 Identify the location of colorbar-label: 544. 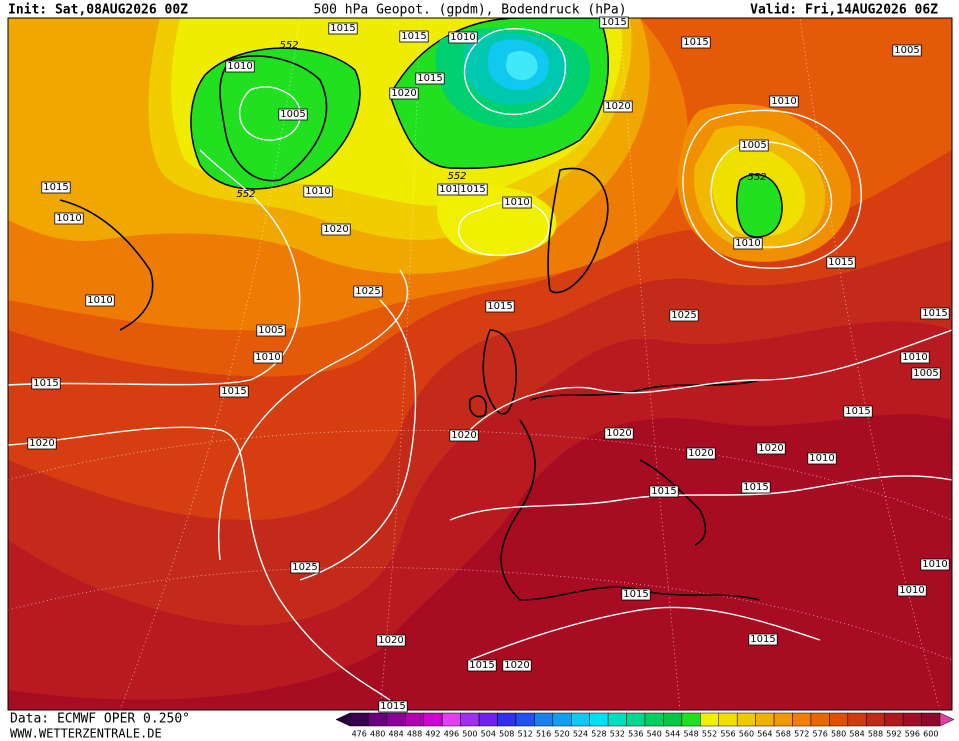
(672, 734).